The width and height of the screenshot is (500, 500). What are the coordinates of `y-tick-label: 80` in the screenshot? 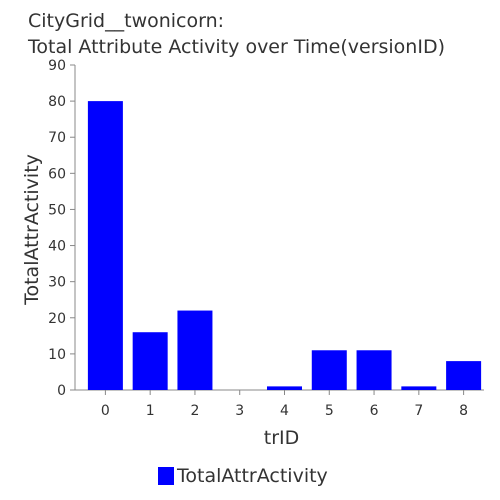 It's located at (57, 102).